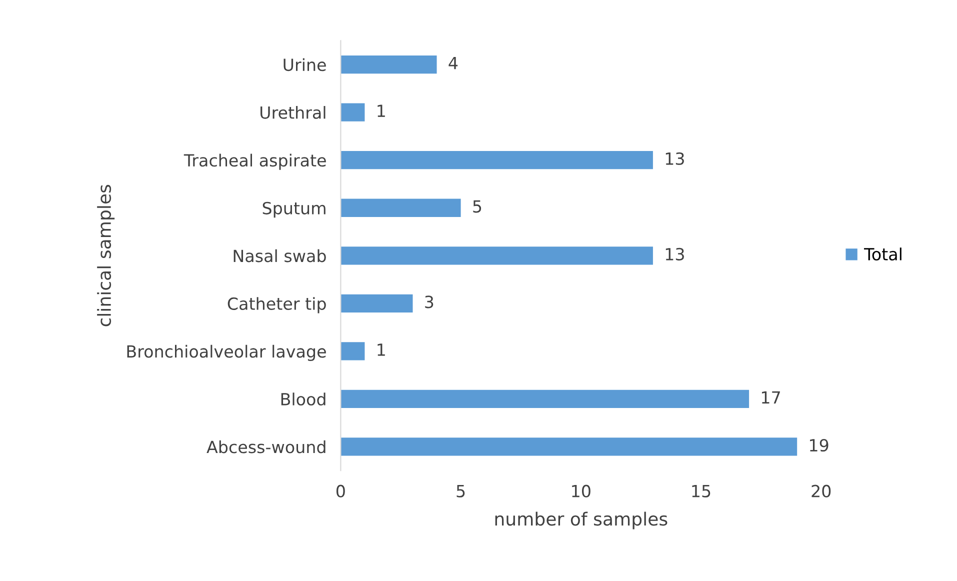 This screenshot has height=581, width=957. Describe the element at coordinates (255, 162) in the screenshot. I see `y-tick-label: Tracheal aspirate` at that location.